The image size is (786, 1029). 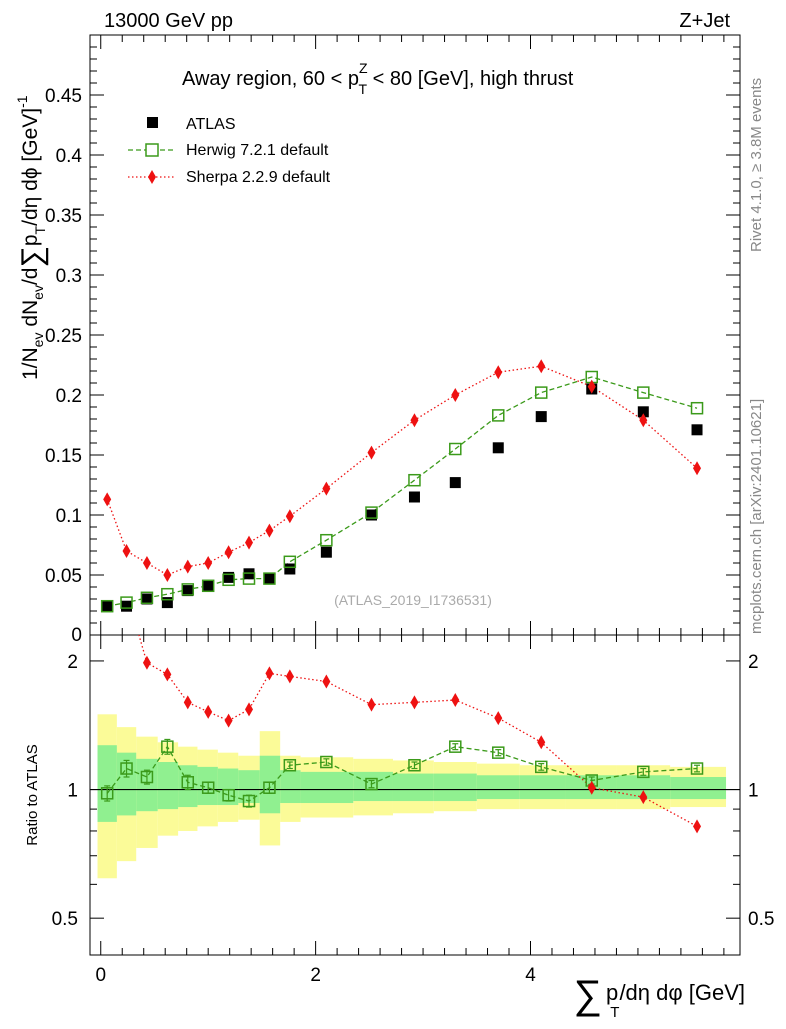 What do you see at coordinates (63, 216) in the screenshot?
I see `main-y-tick-label: 0.35` at bounding box center [63, 216].